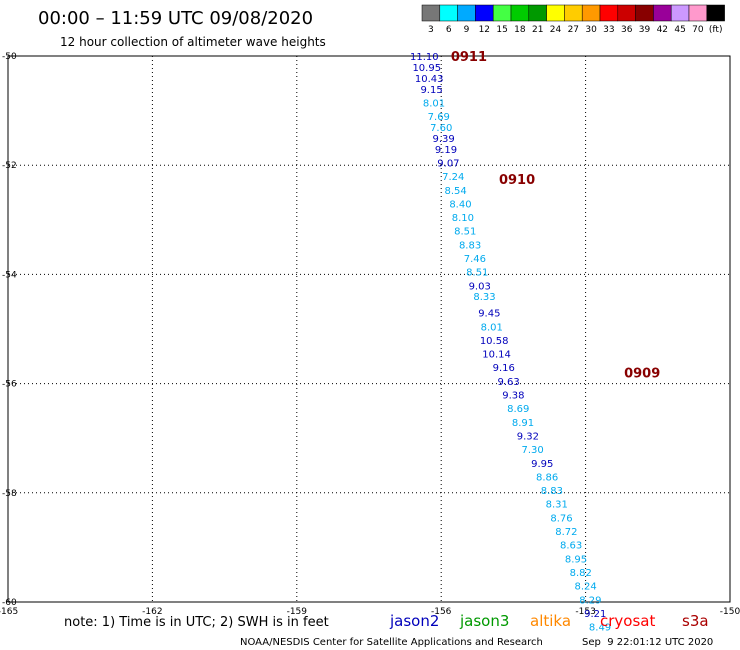 This screenshot has height=650, width=740. Describe the element at coordinates (9, 275) in the screenshot. I see `y-tick-label: -54` at that location.